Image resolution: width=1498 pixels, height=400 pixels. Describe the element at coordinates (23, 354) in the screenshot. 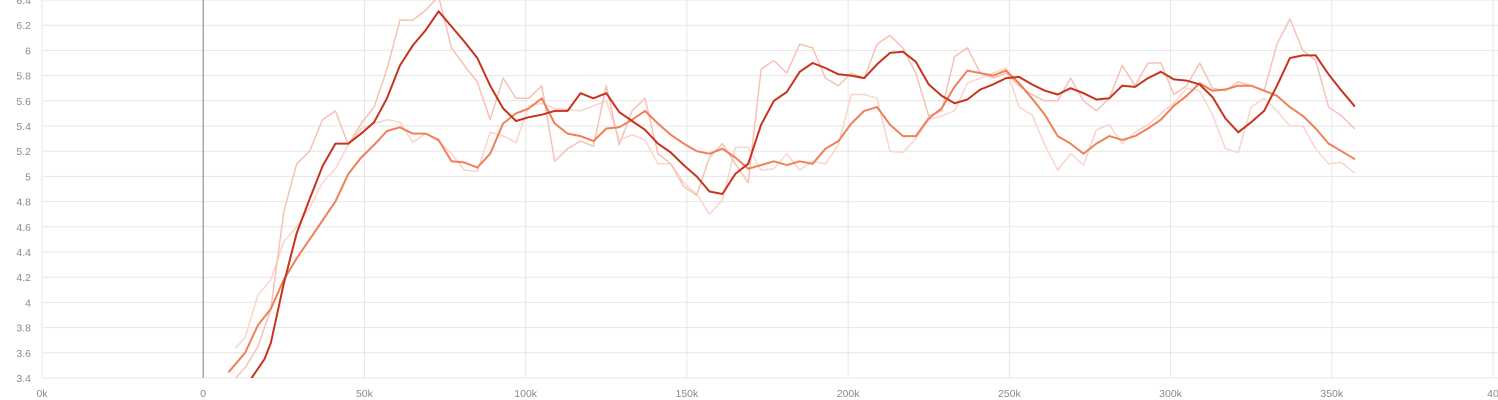

I see `y-tick-label: 3.6` at that location.